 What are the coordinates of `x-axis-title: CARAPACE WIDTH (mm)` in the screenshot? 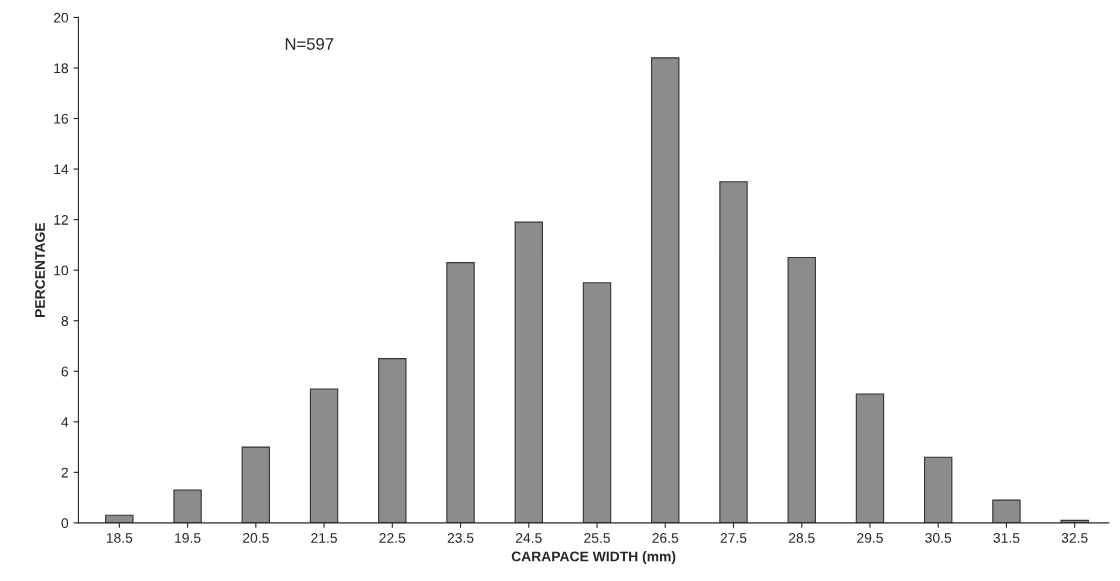 It's located at (593, 558).